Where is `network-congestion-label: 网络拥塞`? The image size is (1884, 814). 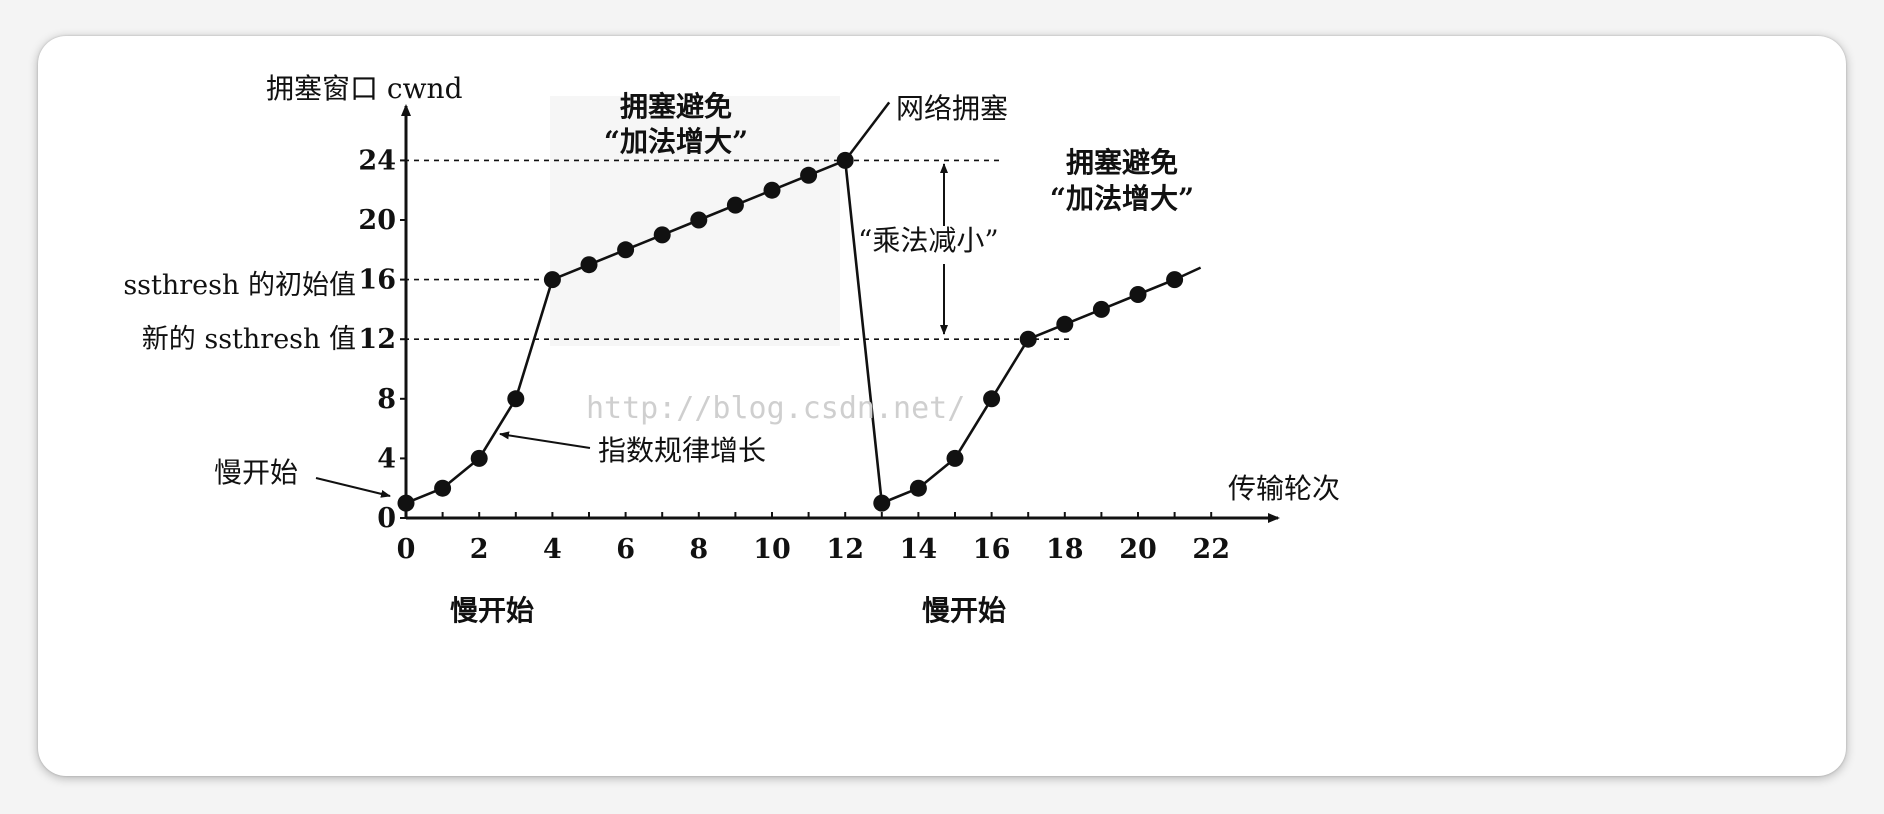 network-congestion-label: 网络拥塞 is located at coordinates (952, 108).